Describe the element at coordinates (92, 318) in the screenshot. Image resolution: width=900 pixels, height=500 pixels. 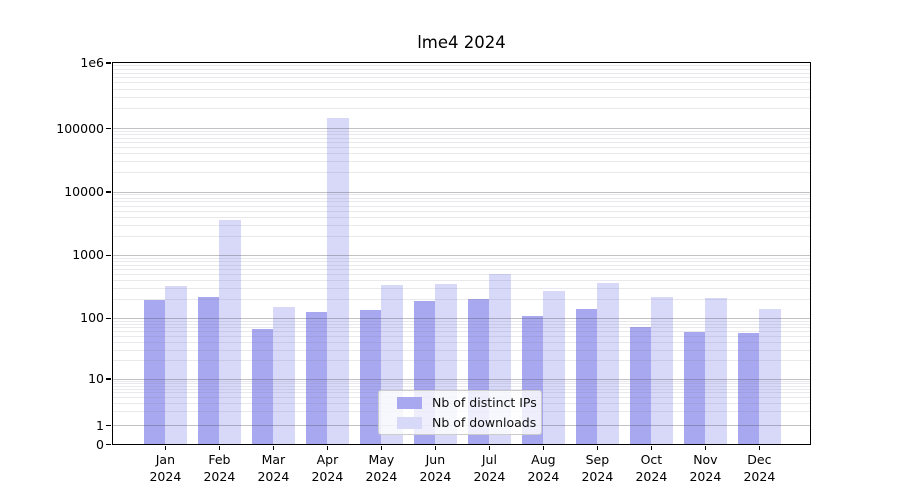
I see `y-tick-label: 100` at that location.